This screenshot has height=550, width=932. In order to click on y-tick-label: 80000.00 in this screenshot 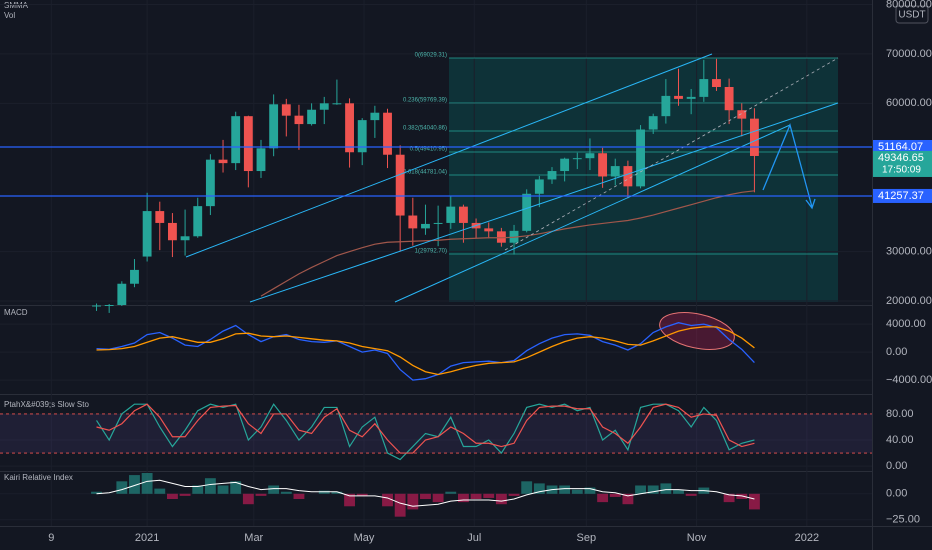, I will do `click(909, 5)`.